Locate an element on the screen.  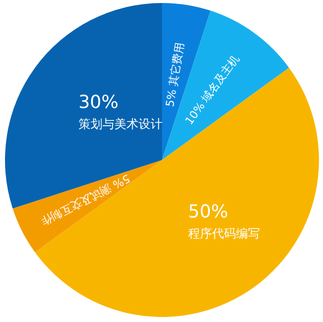
slice-label: 策划与美术设计 is located at coordinates (120, 123).